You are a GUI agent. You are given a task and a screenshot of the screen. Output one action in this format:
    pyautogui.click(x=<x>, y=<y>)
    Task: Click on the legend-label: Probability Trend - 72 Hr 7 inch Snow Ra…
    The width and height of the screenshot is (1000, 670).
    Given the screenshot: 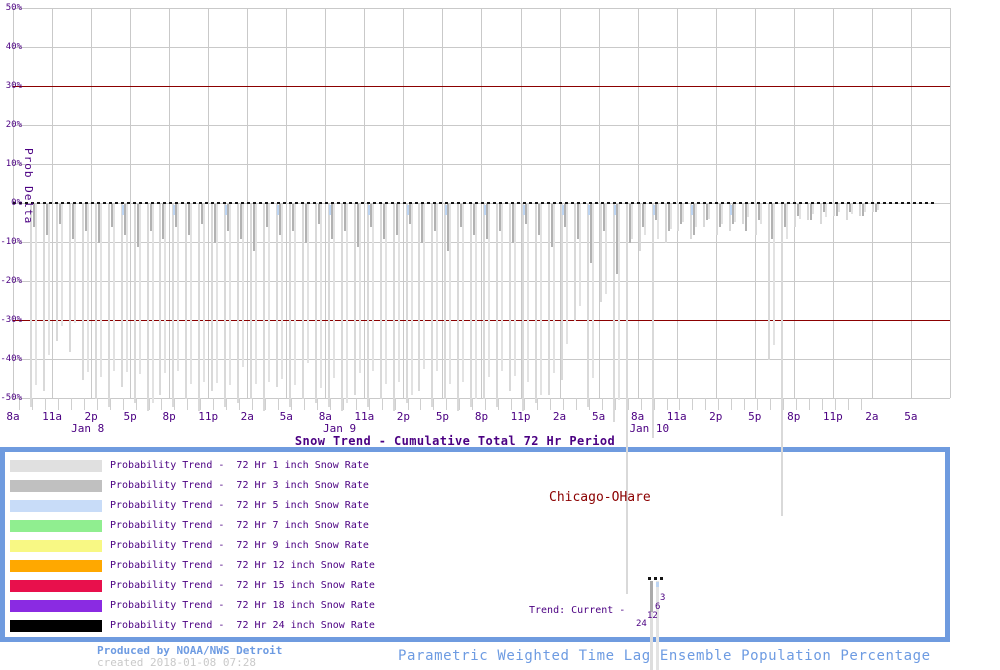 What is the action you would take?
    pyautogui.click(x=239, y=525)
    